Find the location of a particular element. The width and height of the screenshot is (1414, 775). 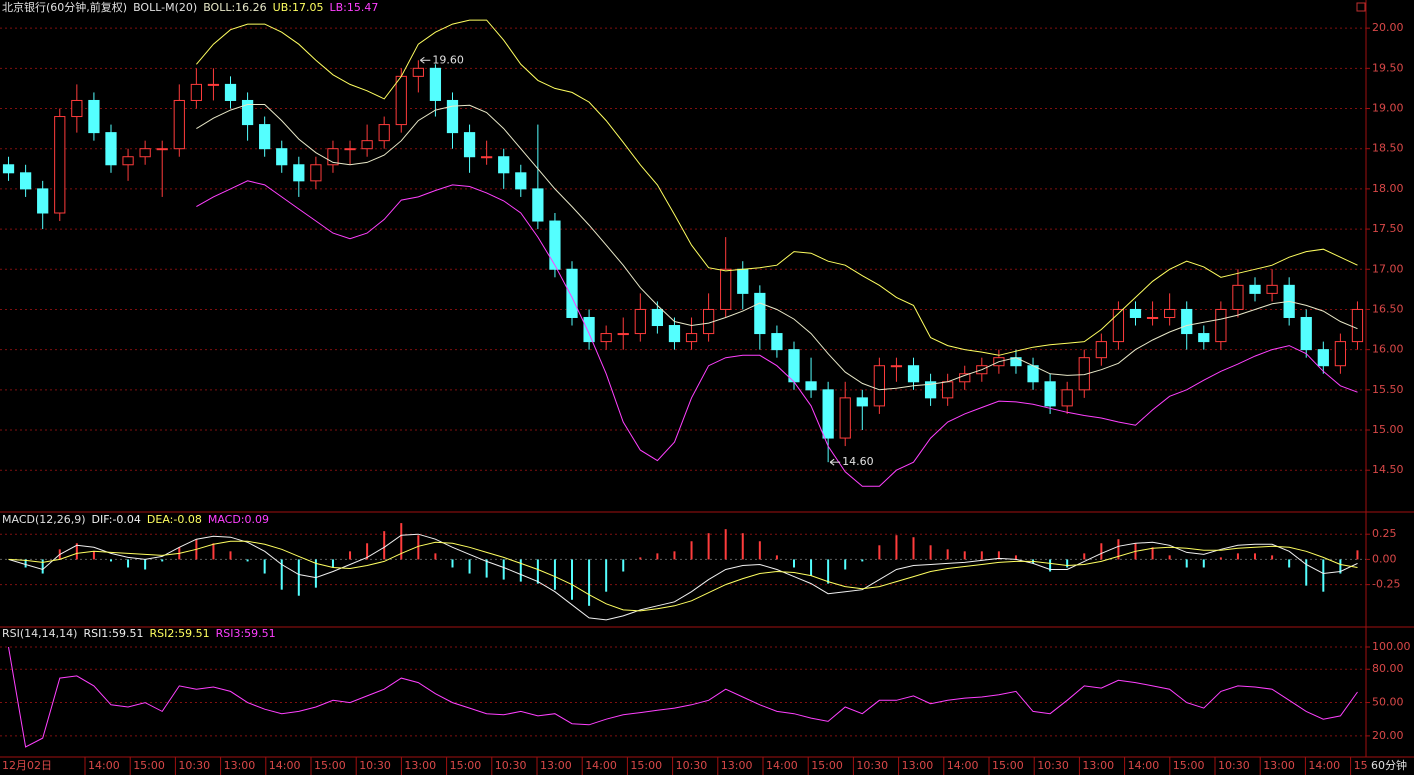

panel-title: RSI(14,14,14) is located at coordinates (39, 633).